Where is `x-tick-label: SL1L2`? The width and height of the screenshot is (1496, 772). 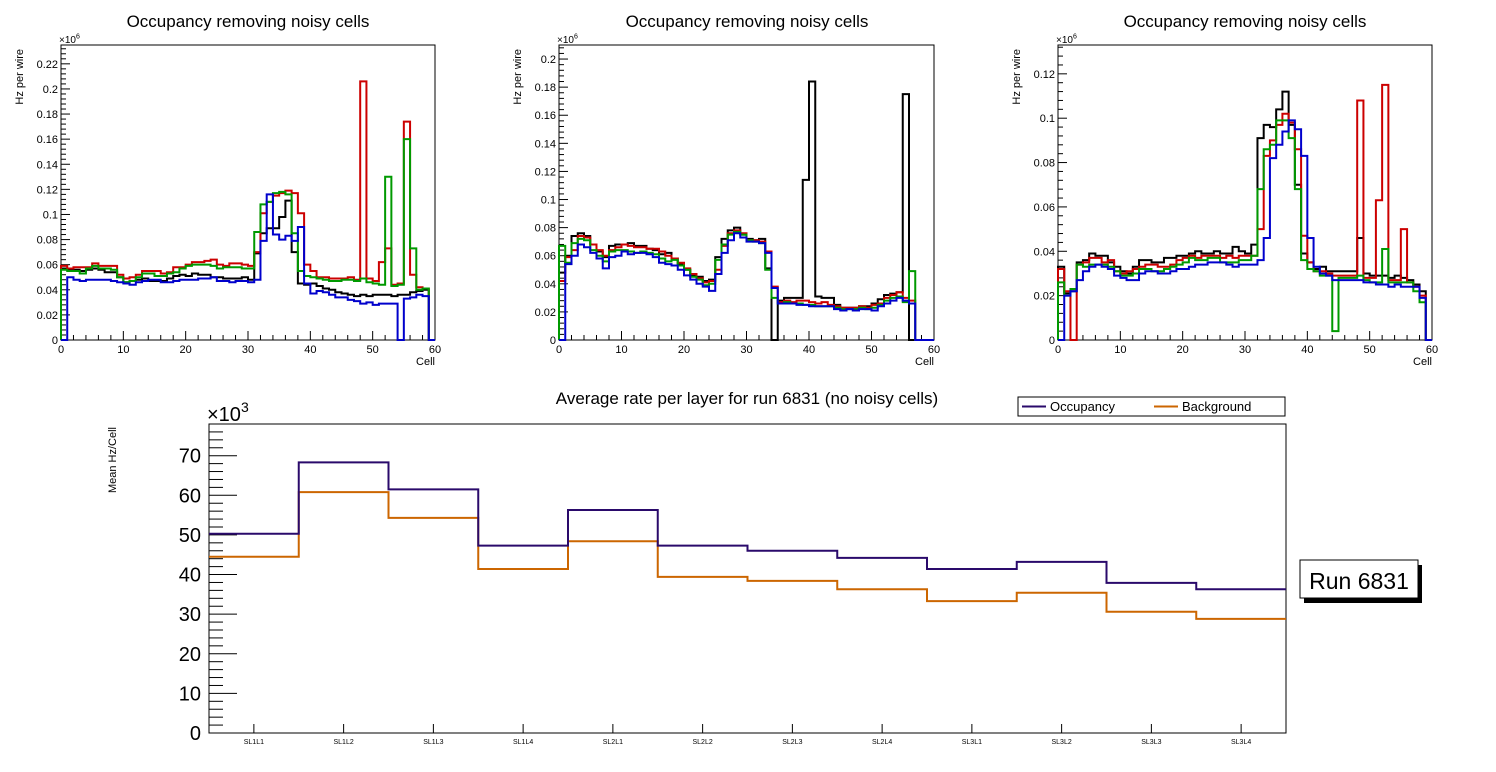
x-tick-label: SL1L2 is located at coordinates (344, 742).